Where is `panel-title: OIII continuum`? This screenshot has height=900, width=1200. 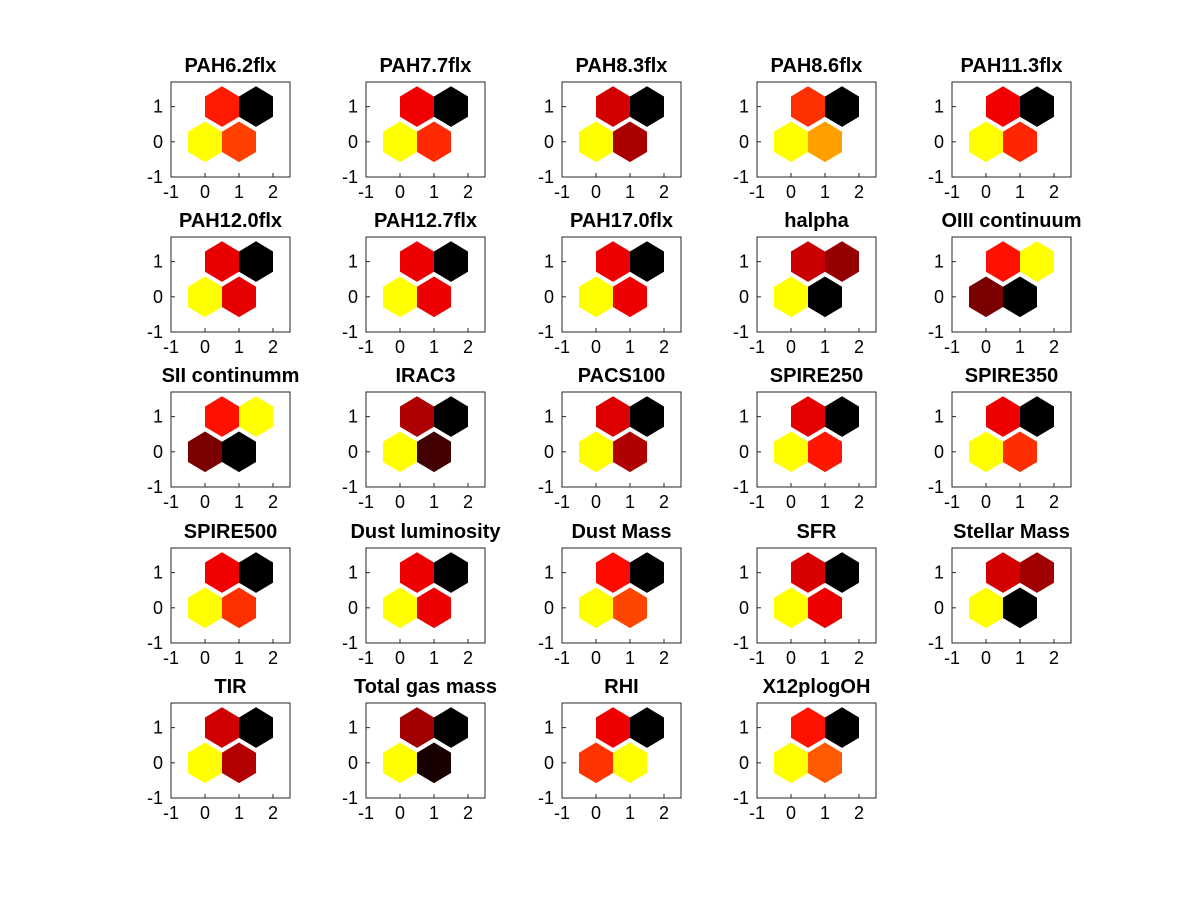
panel-title: OIII continuum is located at coordinates (1012, 221).